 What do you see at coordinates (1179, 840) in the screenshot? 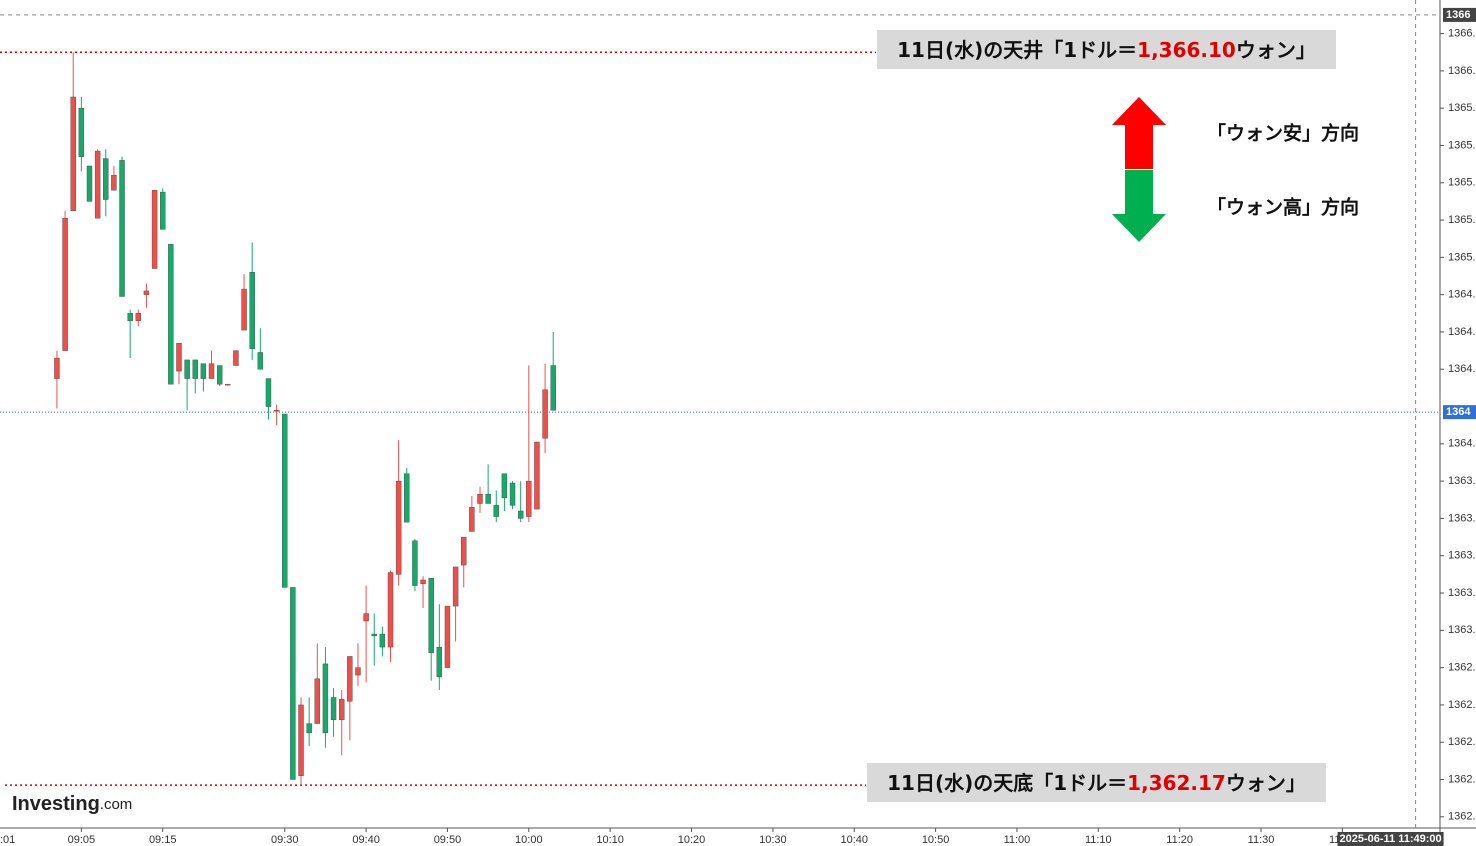
I see `x-tick-label: 11:20` at bounding box center [1179, 840].